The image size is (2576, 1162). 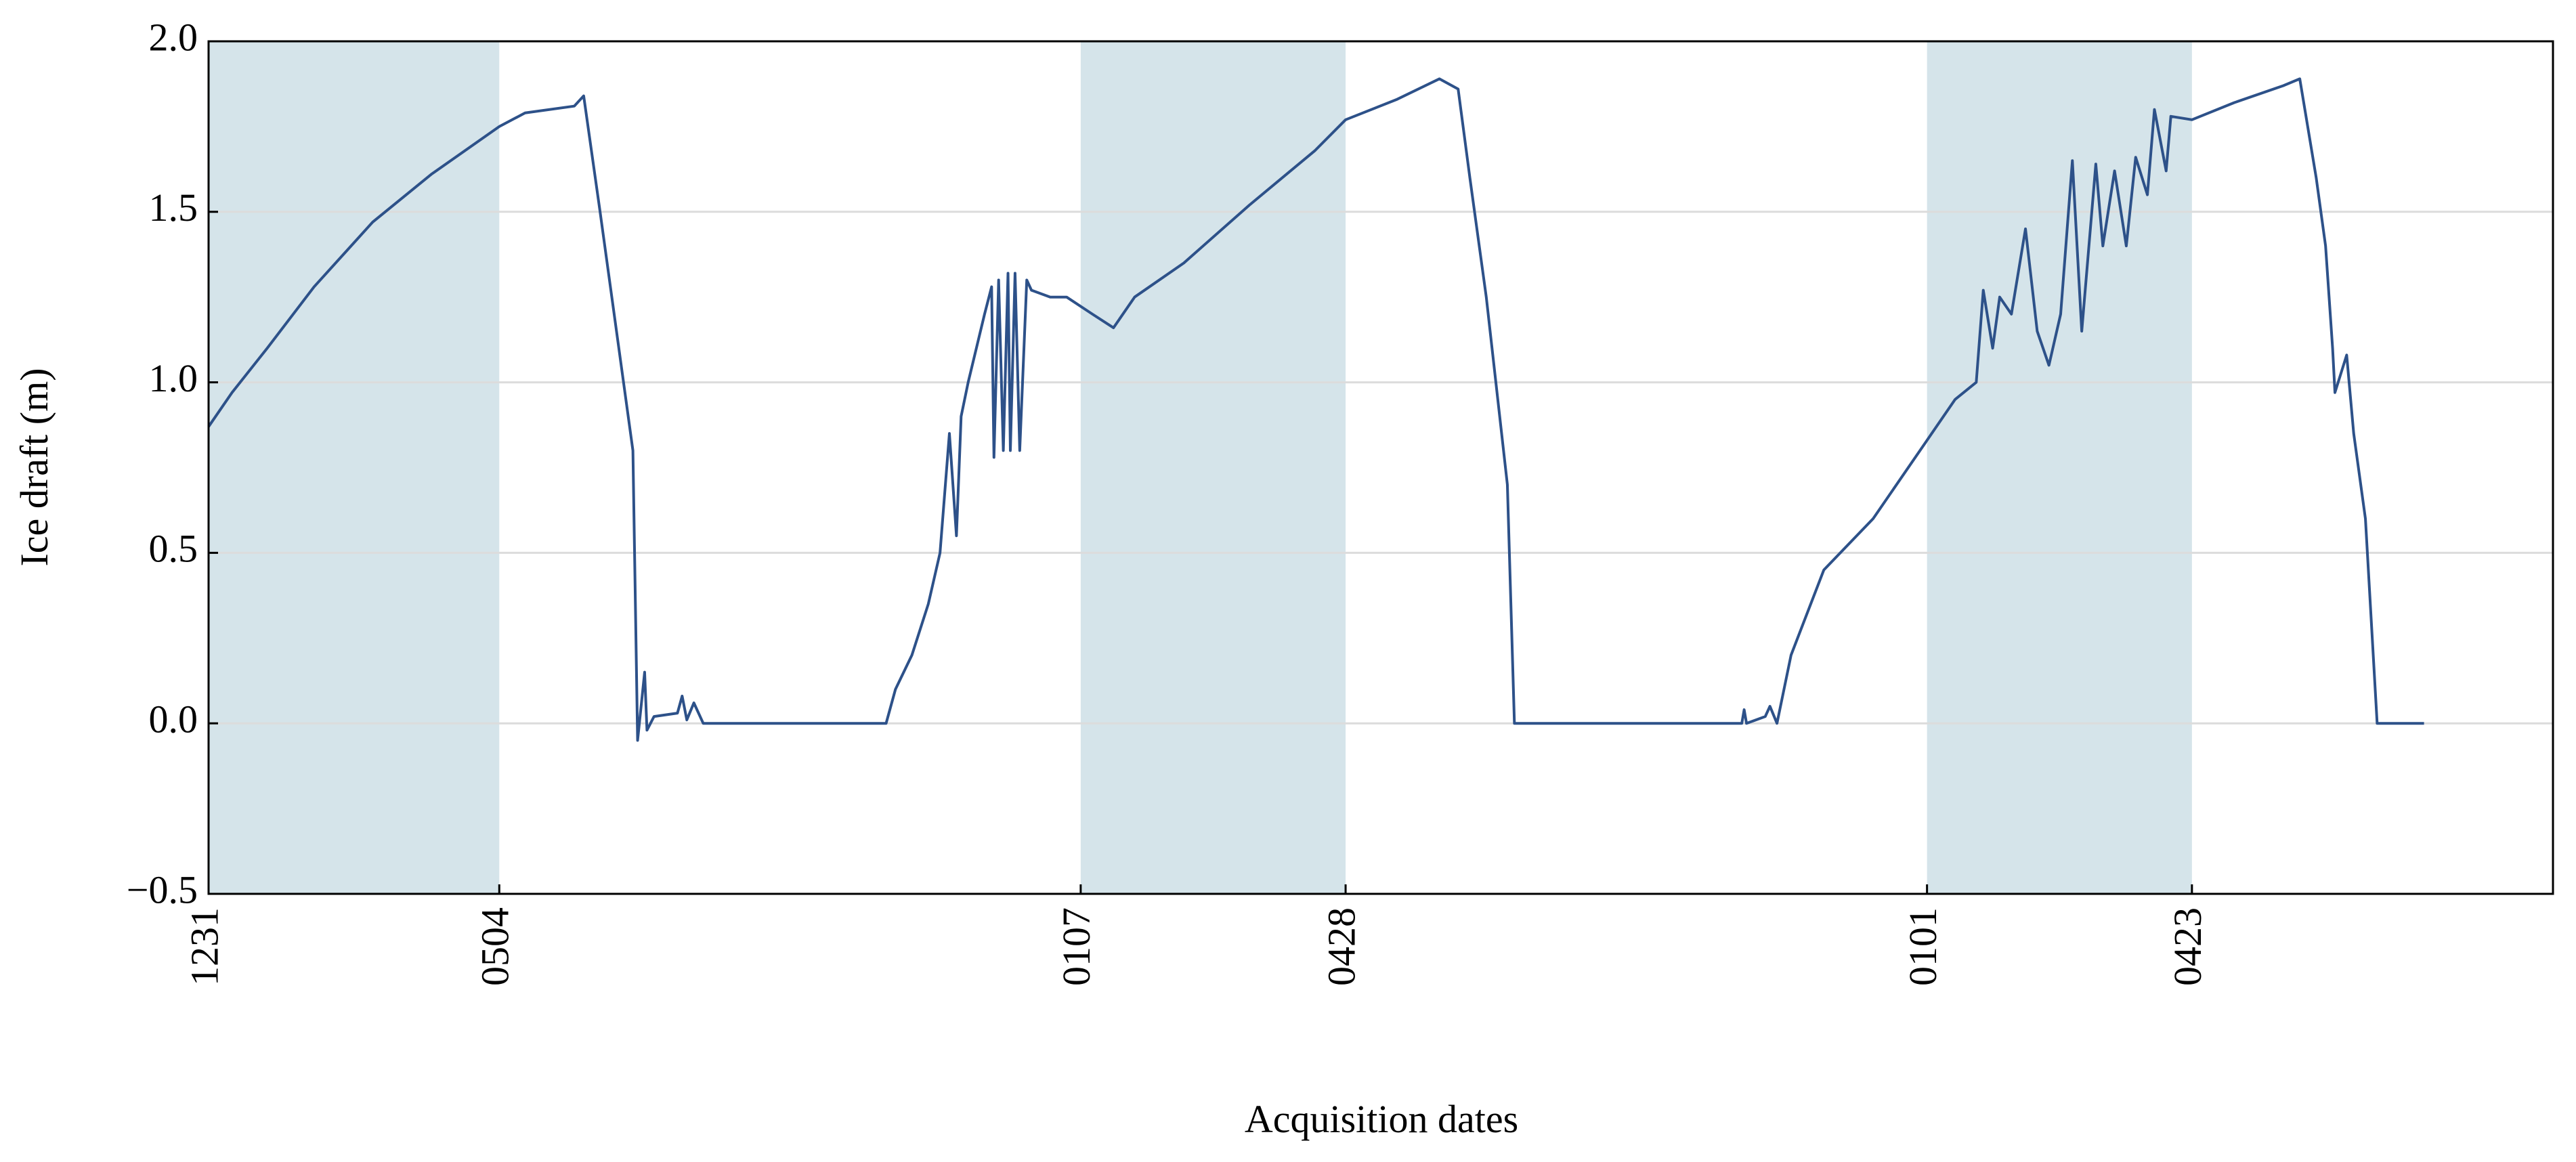 I want to click on x-tick-label: 1231, so click(x=204, y=946).